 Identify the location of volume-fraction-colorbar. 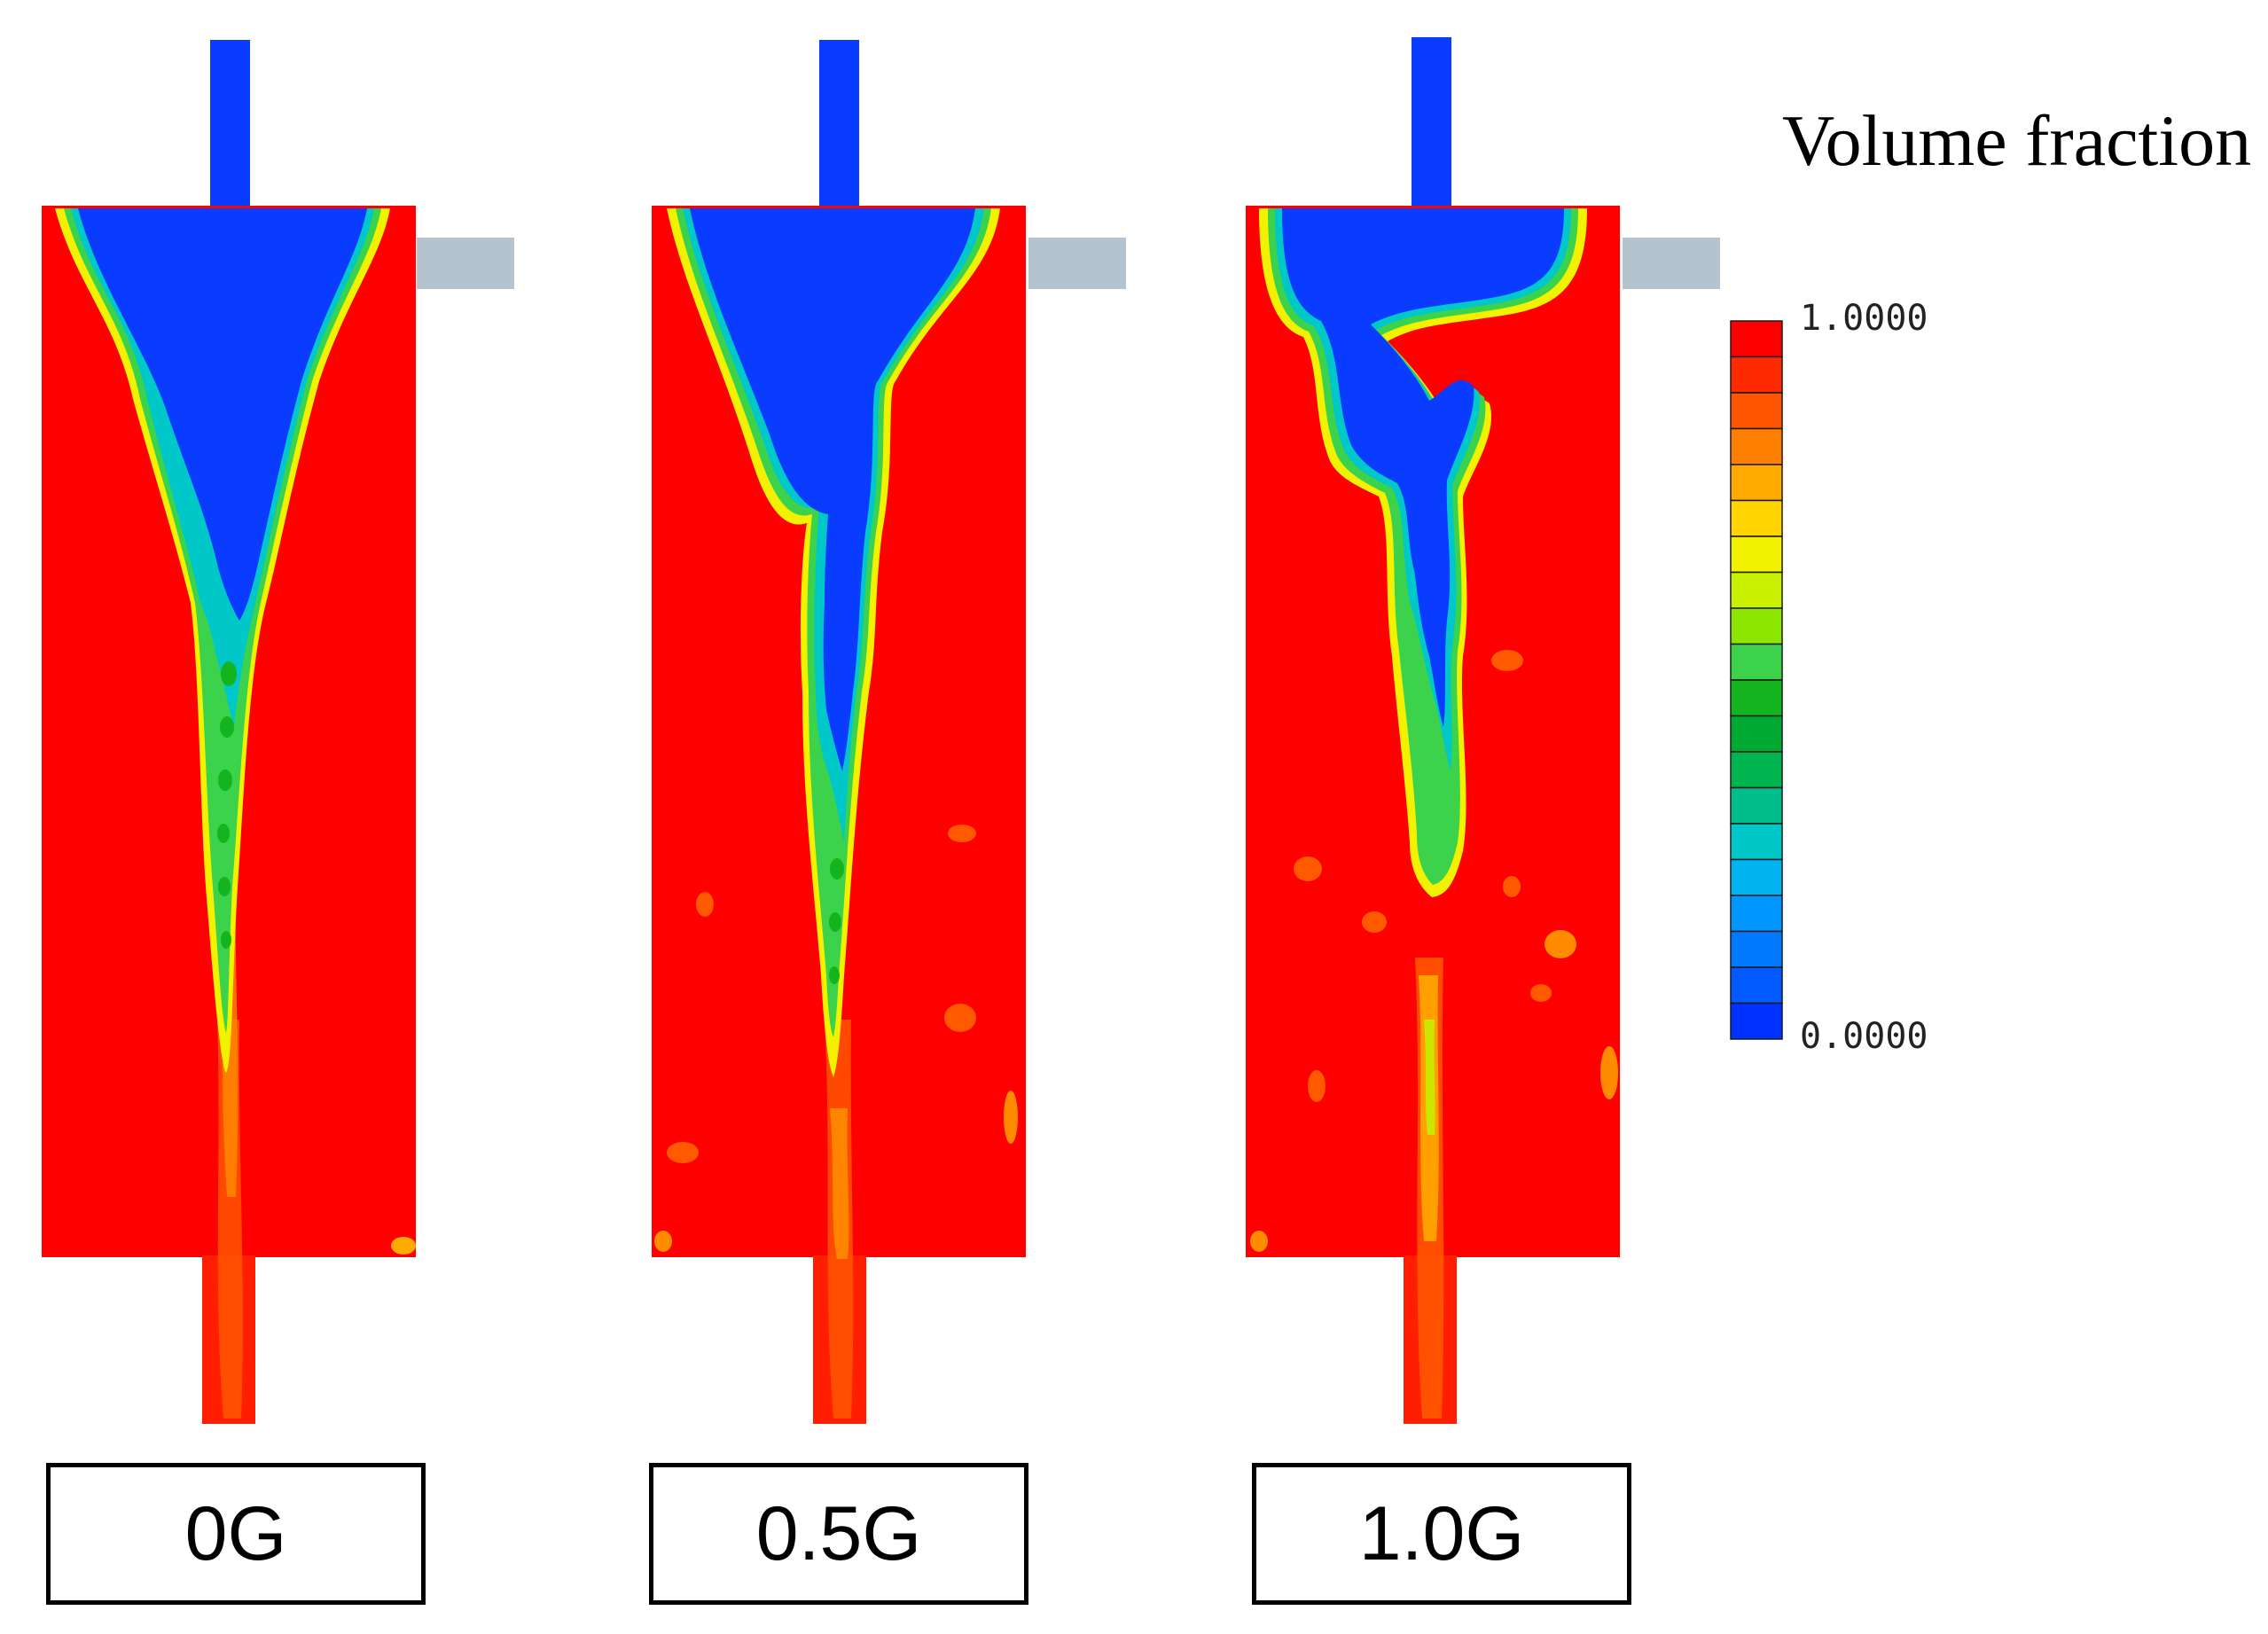
(1756, 680).